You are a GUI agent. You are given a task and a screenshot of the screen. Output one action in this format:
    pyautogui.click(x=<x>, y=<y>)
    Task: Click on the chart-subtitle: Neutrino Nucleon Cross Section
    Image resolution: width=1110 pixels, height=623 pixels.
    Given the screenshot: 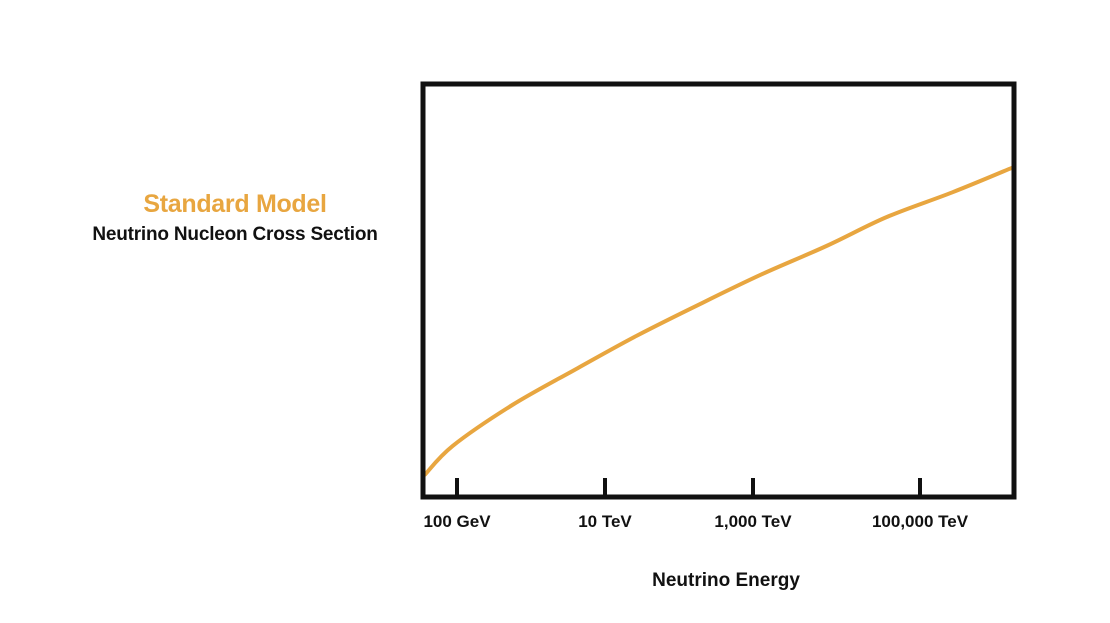 What is the action you would take?
    pyautogui.click(x=235, y=234)
    